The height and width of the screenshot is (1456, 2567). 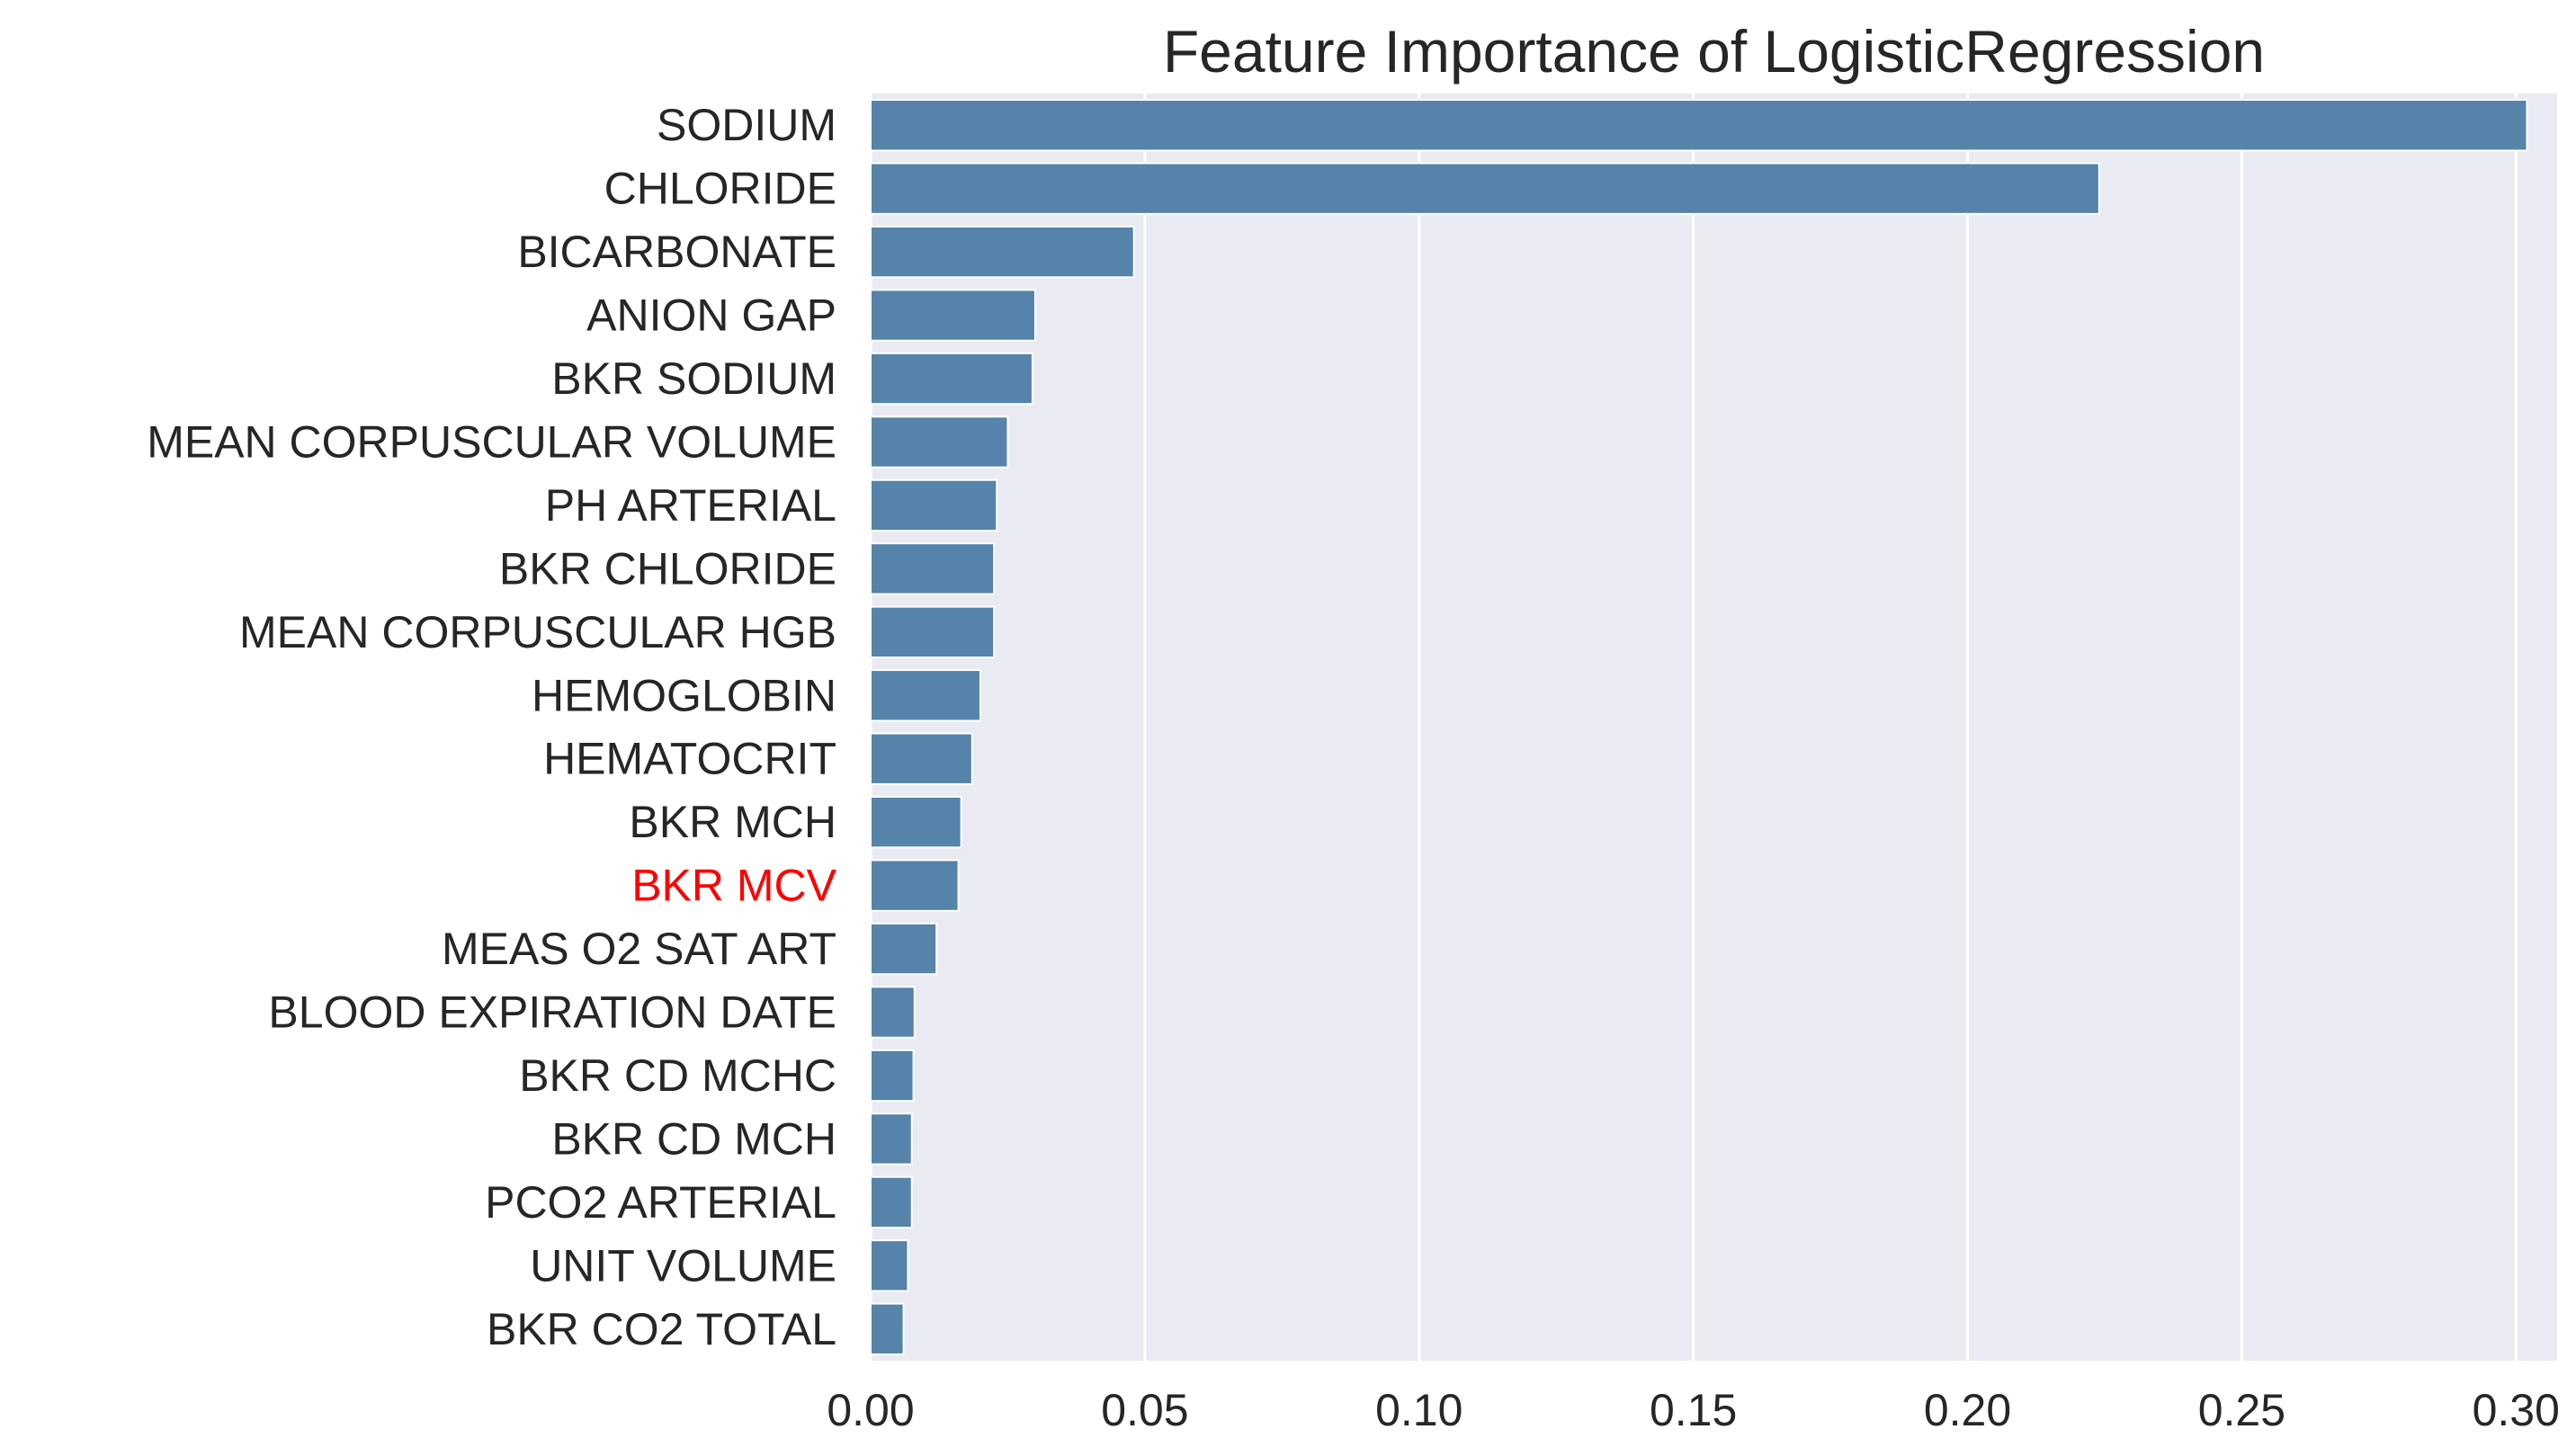 I want to click on bar-mean-corpuscular-hgb, so click(x=933, y=632).